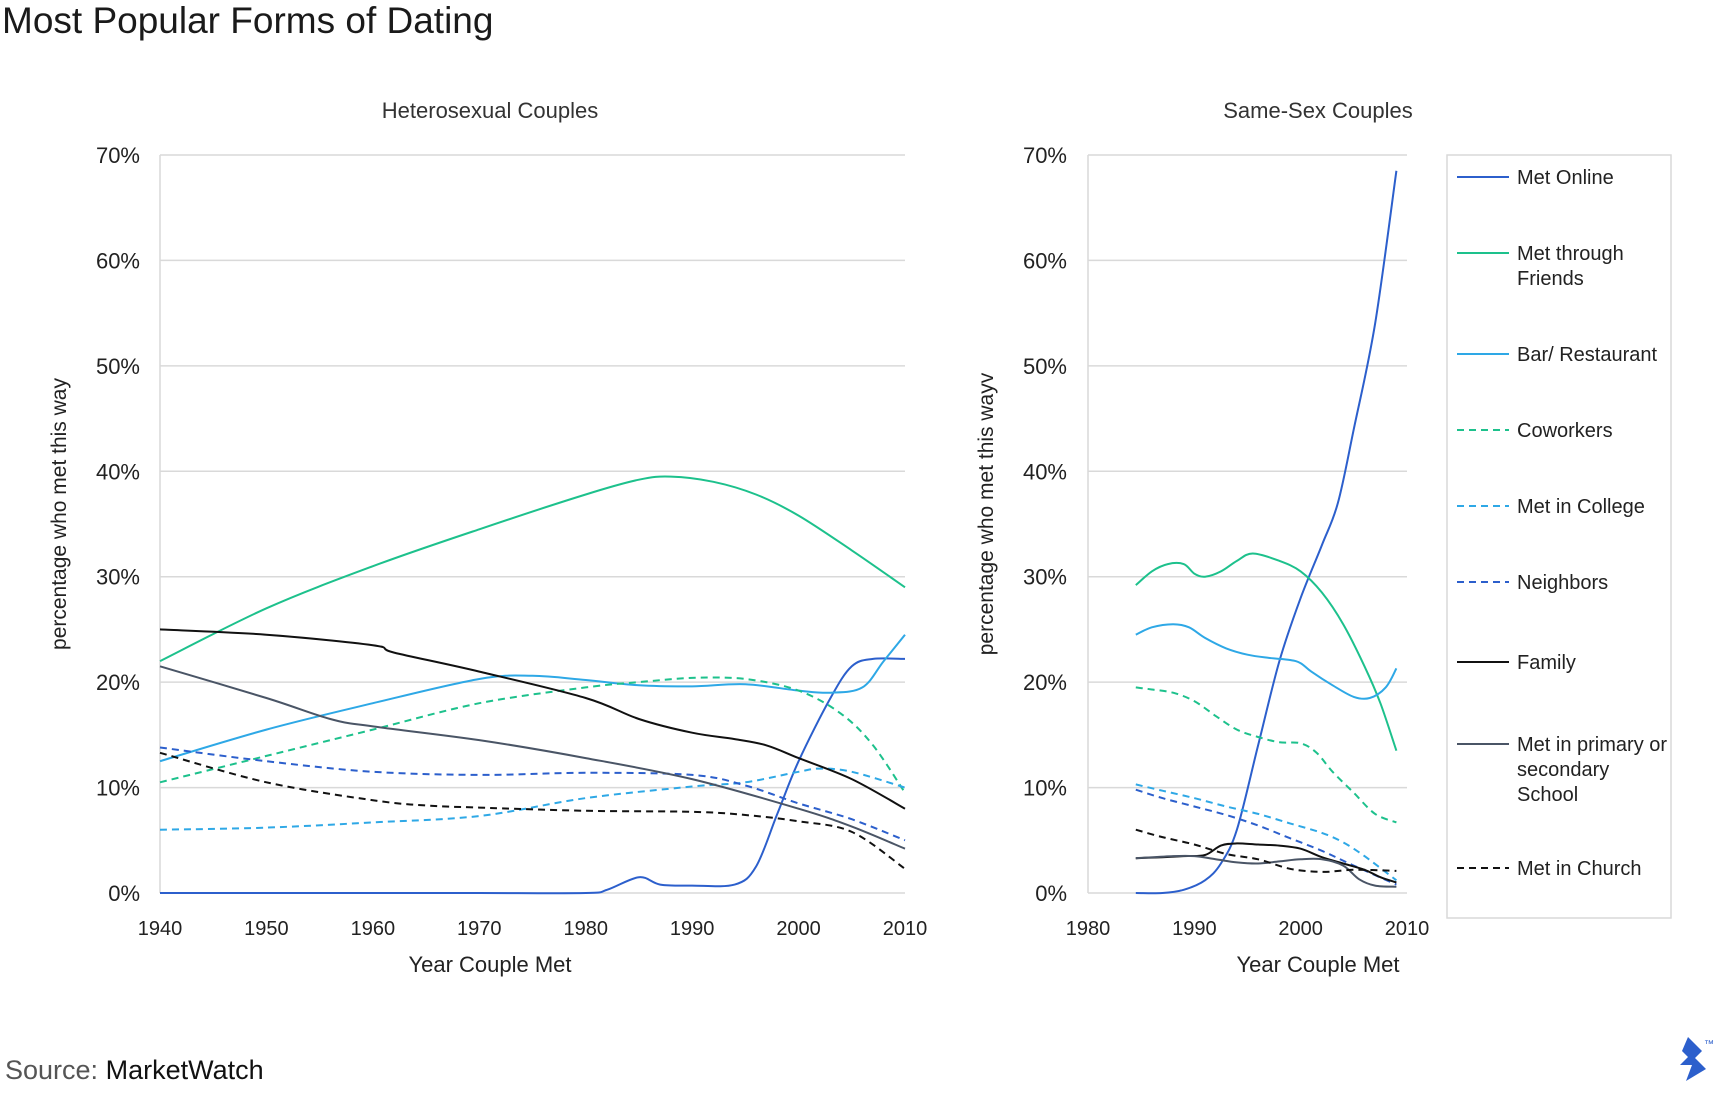 The width and height of the screenshot is (1720, 1094). I want to click on x-tick-label: 1960, so click(373, 929).